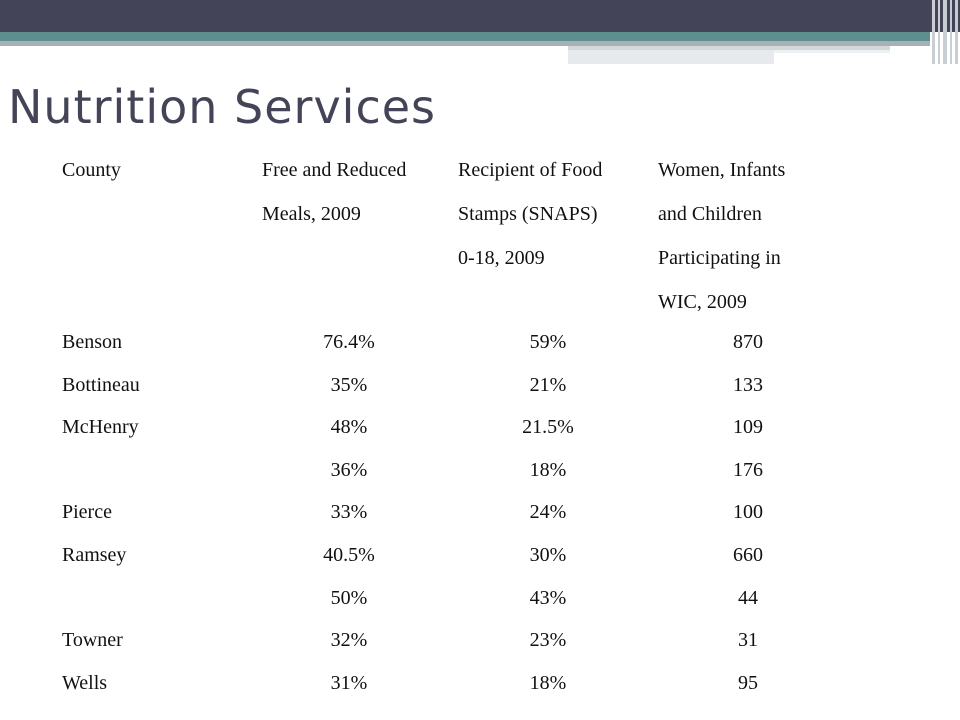  Describe the element at coordinates (748, 384) in the screenshot. I see `wic-cell: 133` at that location.